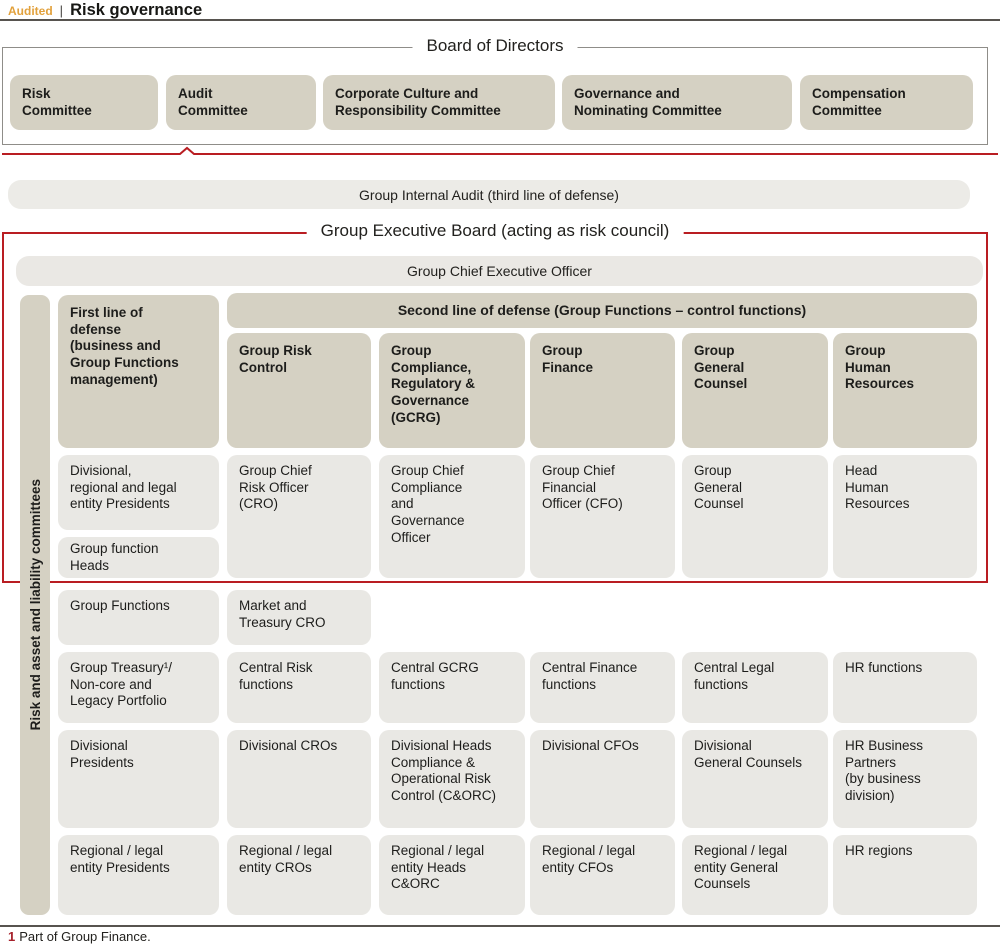 The width and height of the screenshot is (1000, 946). Describe the element at coordinates (84, 102) in the screenshot. I see `committee-risk: Risk Committee` at that location.